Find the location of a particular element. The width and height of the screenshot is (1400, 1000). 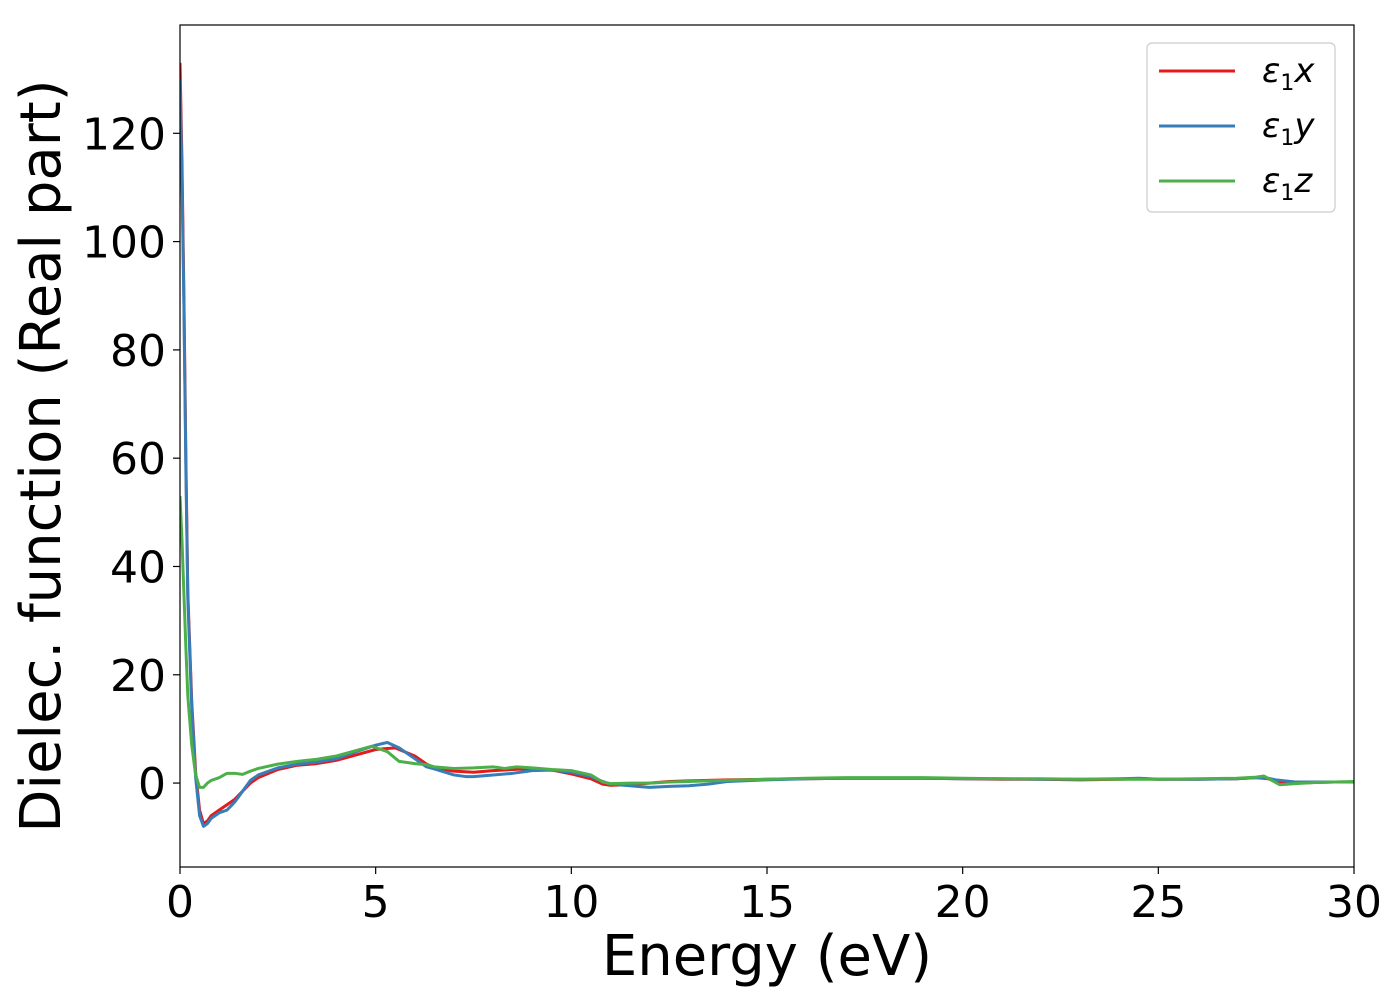

y-axis-ticks: 0 20 40 60 80 100 120 is located at coordinates (131, 459).